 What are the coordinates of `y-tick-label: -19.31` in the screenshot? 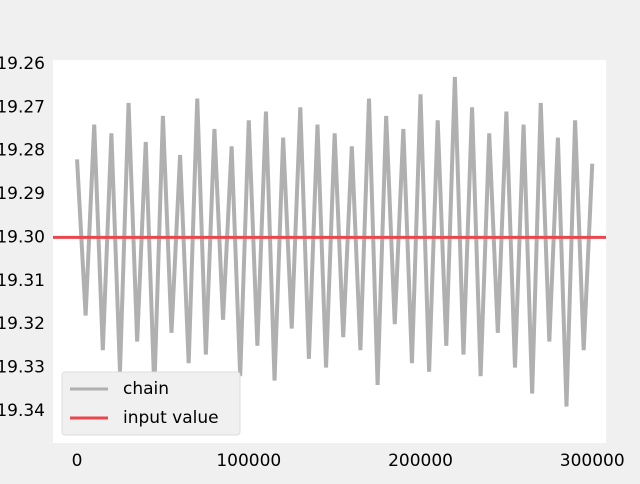 It's located at (22, 281).